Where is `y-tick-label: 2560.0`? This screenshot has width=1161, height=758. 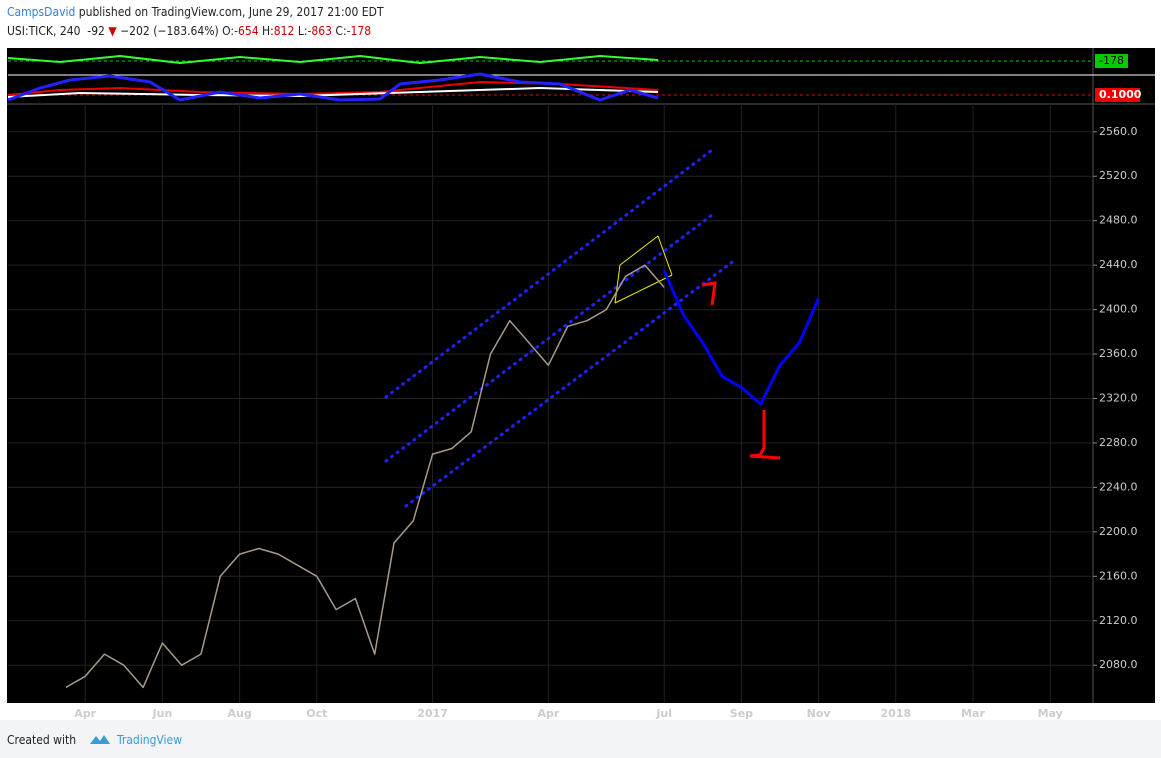 y-tick-label: 2560.0 is located at coordinates (1118, 131).